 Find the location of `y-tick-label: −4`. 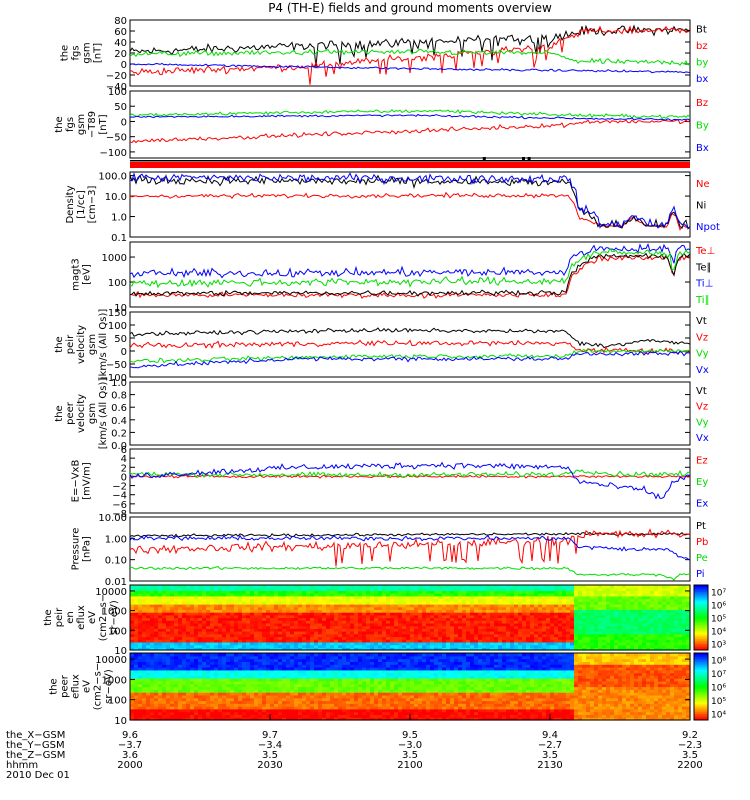

y-tick-label: −4 is located at coordinates (119, 496).